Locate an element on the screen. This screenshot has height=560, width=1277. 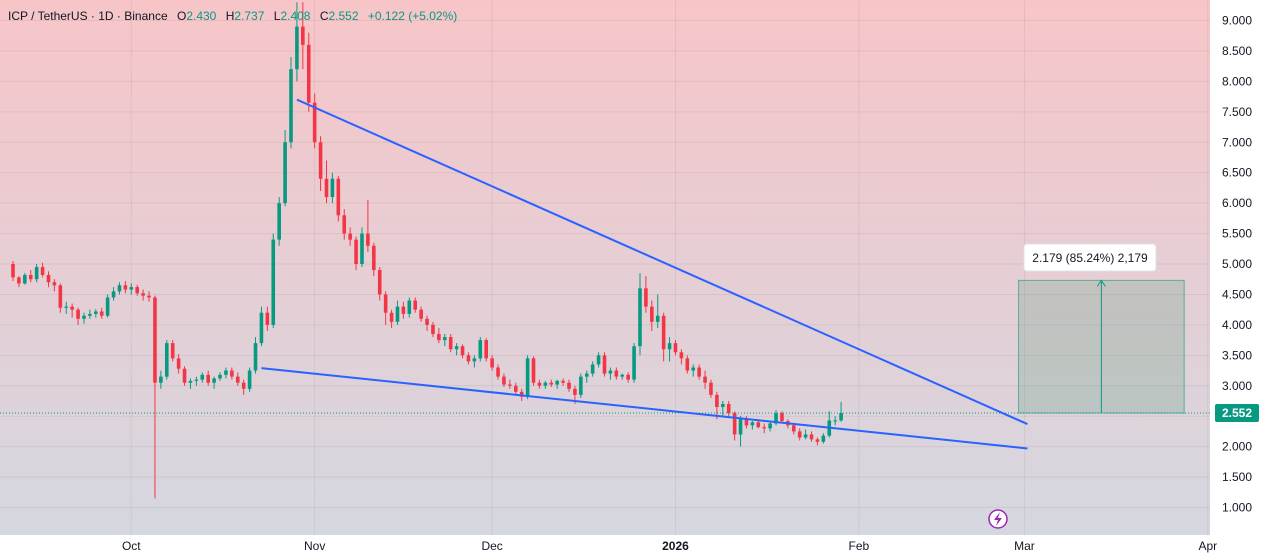
measure-tool is located at coordinates (1101, 346).